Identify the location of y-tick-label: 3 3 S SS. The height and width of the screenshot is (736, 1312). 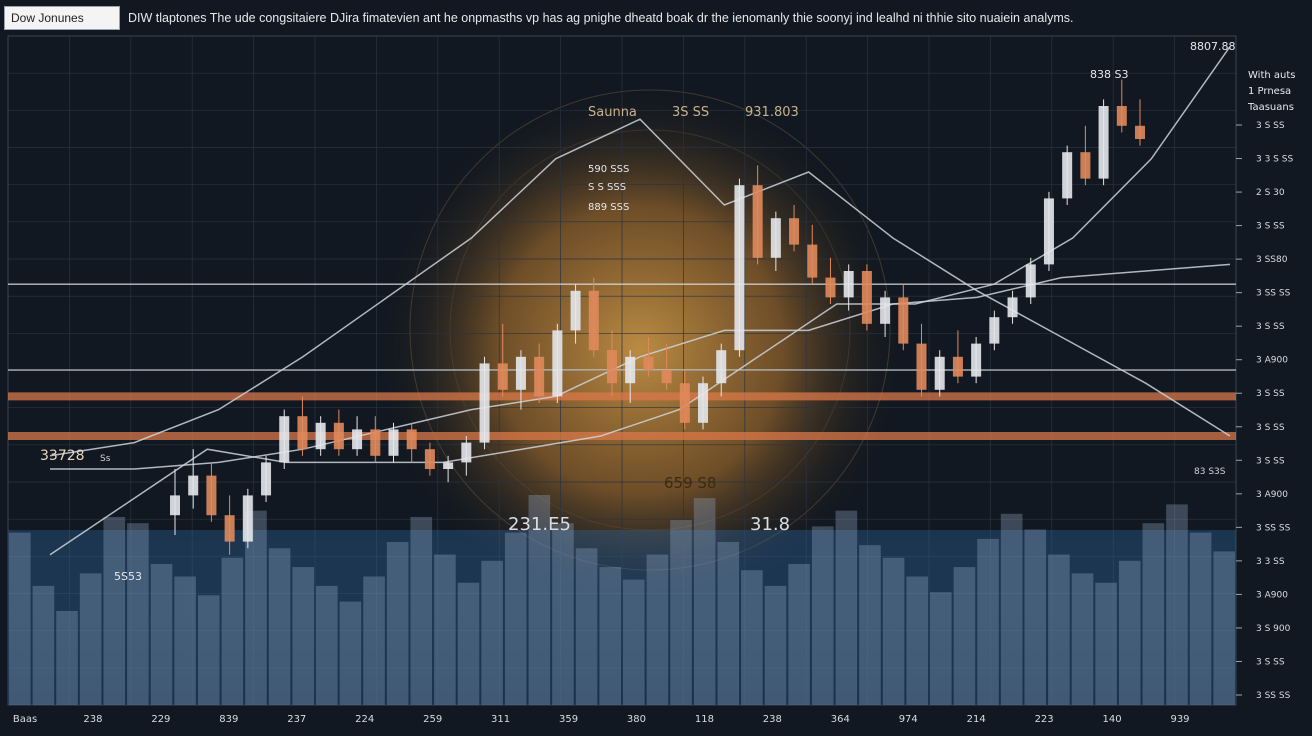
(1274, 160).